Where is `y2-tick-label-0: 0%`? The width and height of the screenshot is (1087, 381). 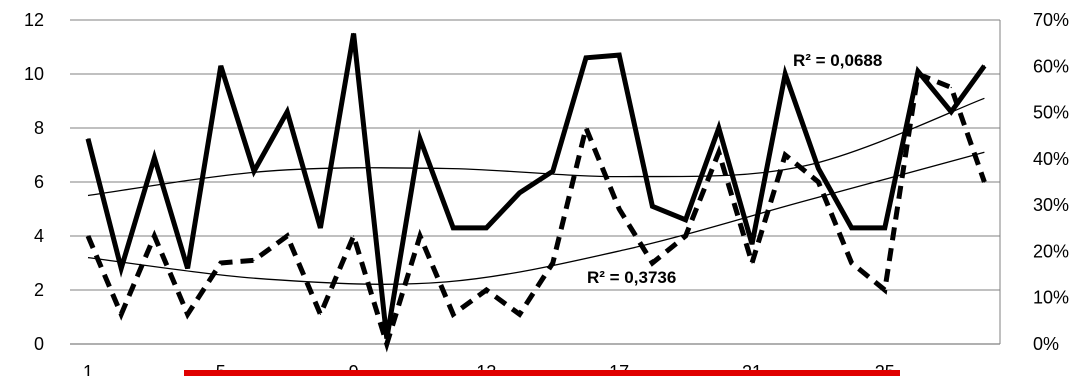
y2-tick-label-0: 0% is located at coordinates (1046, 344).